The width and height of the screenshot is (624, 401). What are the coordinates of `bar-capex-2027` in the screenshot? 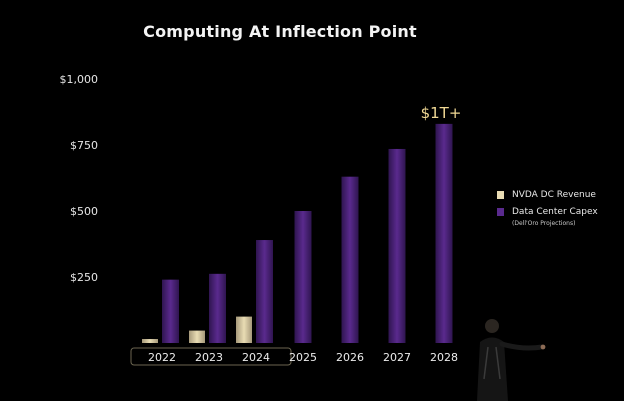 It's located at (397, 245).